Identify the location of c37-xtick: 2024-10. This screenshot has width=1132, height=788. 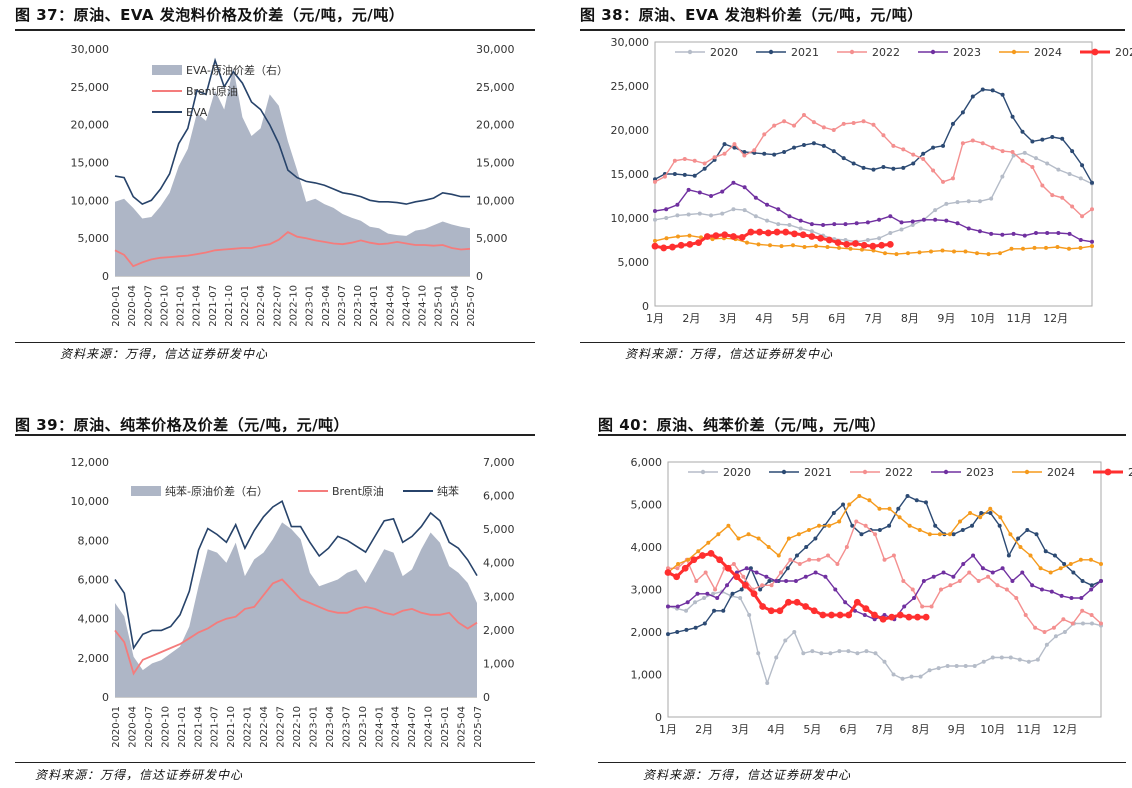
(423, 306).